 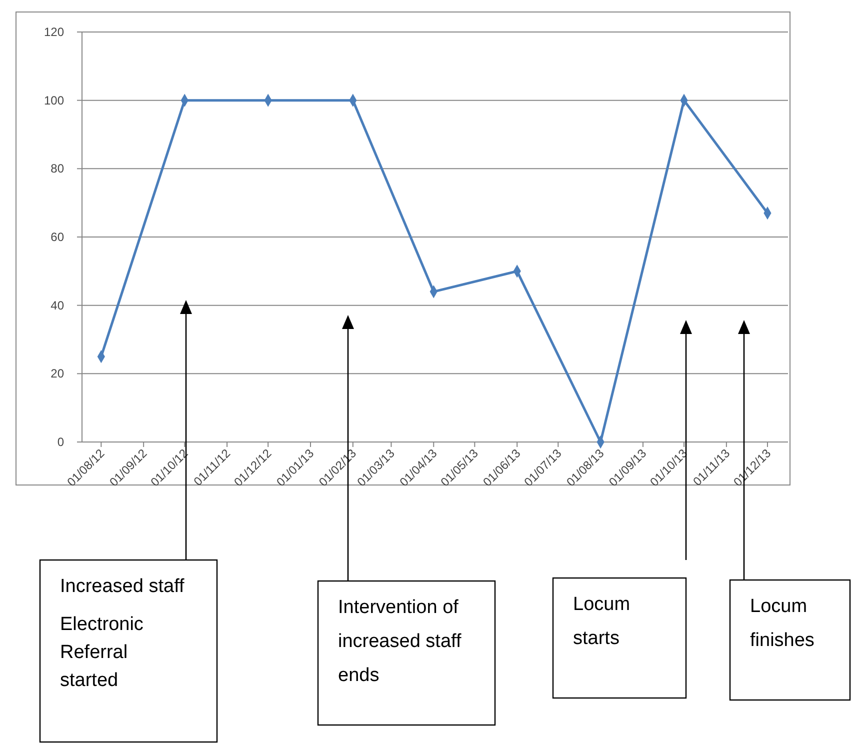 I want to click on y-tick-label: 60, so click(x=57, y=237).